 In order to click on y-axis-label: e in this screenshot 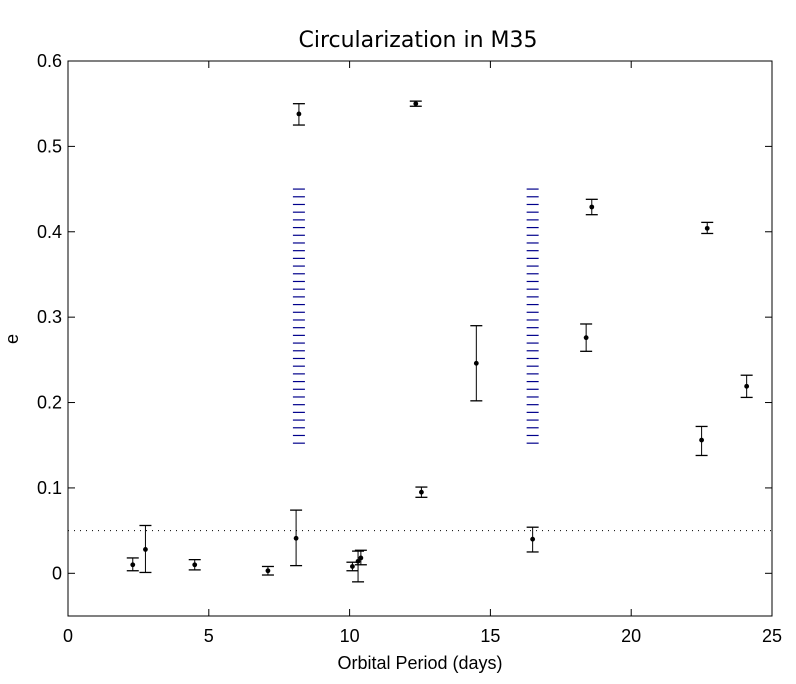, I will do `click(12, 339)`.